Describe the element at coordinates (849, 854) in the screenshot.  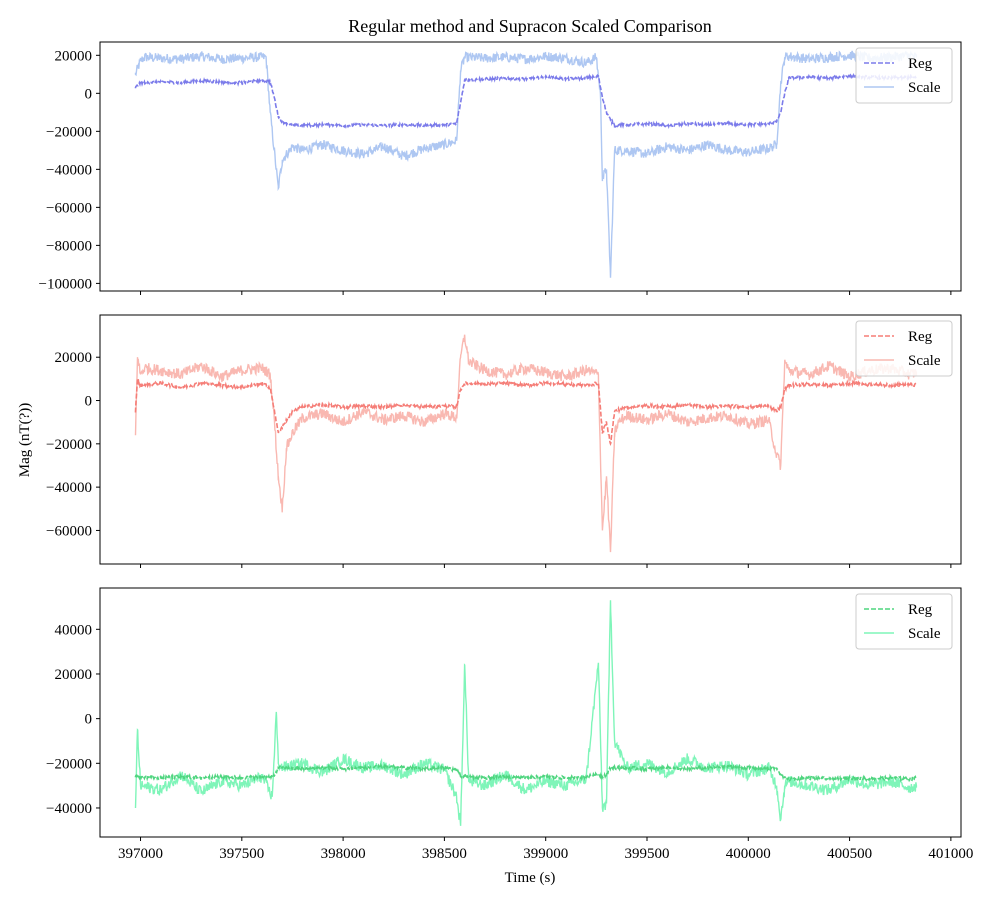
I see `x-tick-label: 400500` at that location.